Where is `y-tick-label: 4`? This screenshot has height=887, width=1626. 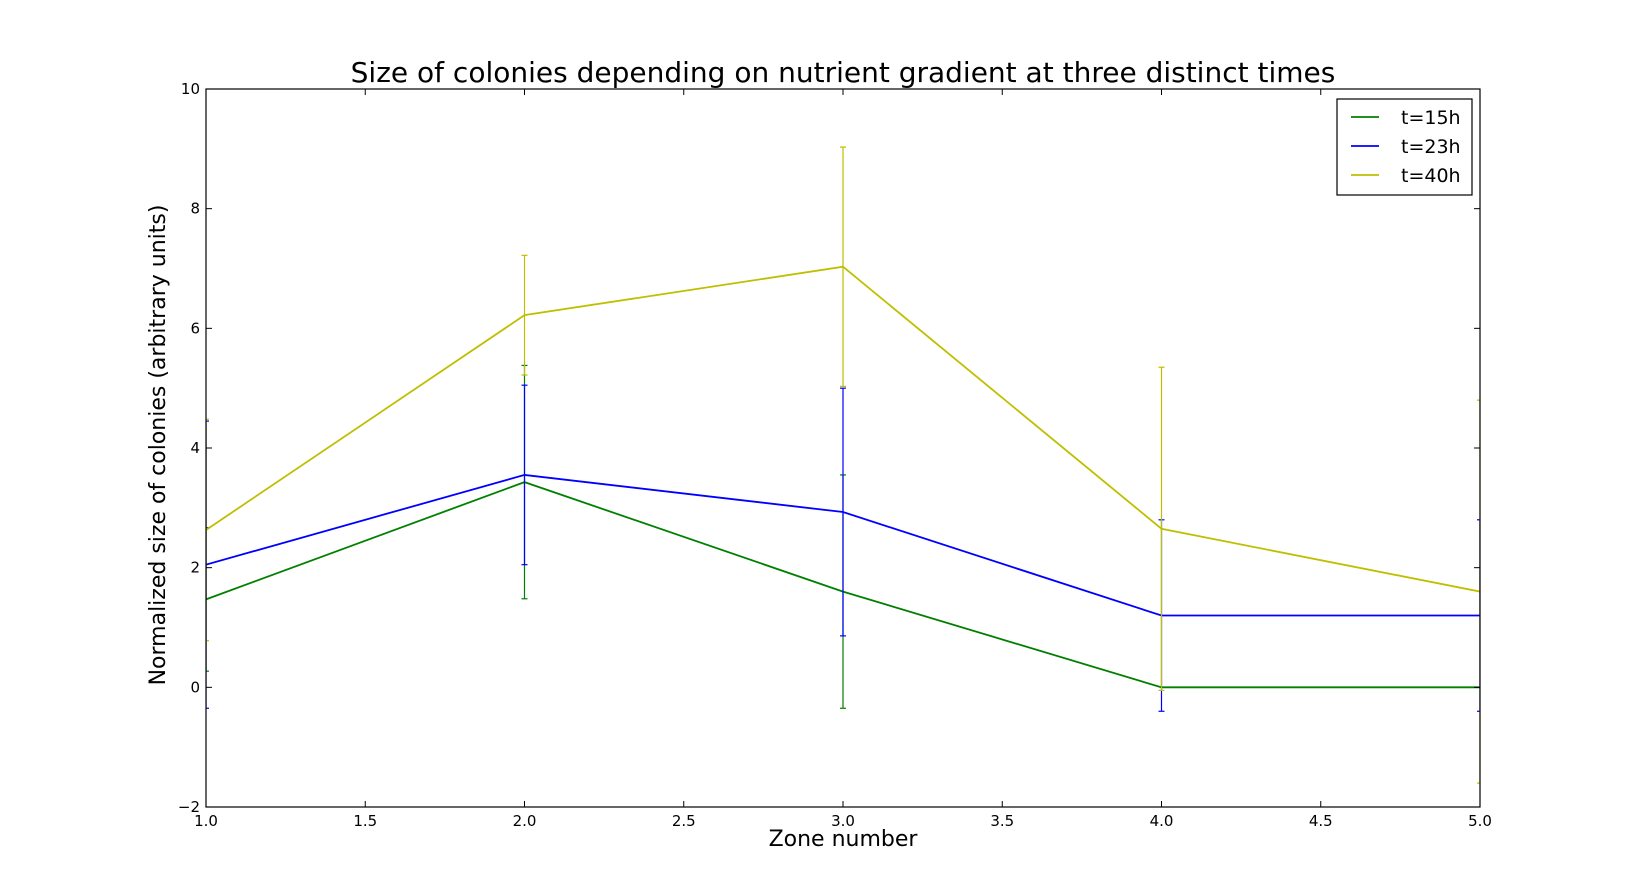 y-tick-label: 4 is located at coordinates (195, 448).